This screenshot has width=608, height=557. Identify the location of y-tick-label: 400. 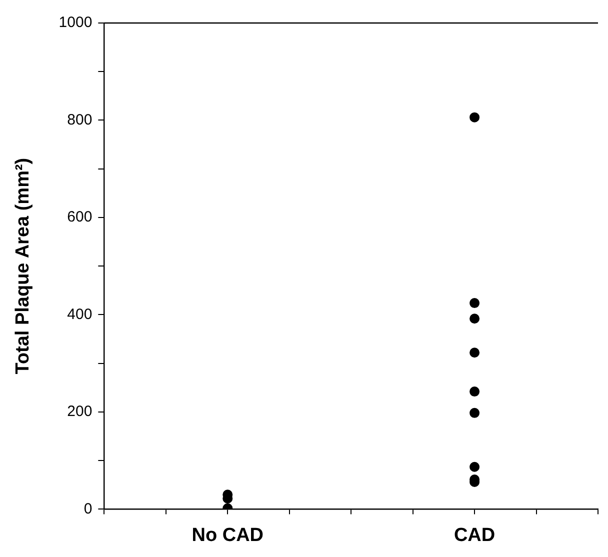
(79, 314).